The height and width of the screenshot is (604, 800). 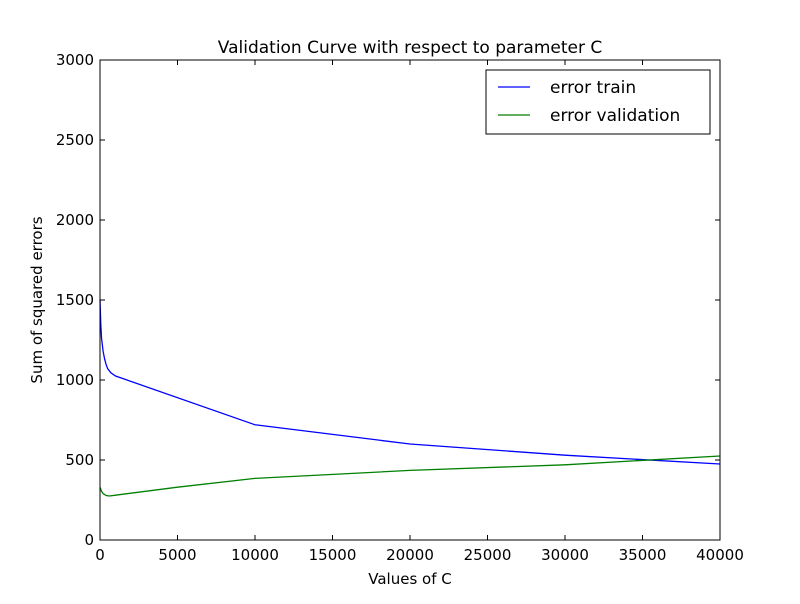 What do you see at coordinates (75, 60) in the screenshot?
I see `y-tick-label: 3000` at bounding box center [75, 60].